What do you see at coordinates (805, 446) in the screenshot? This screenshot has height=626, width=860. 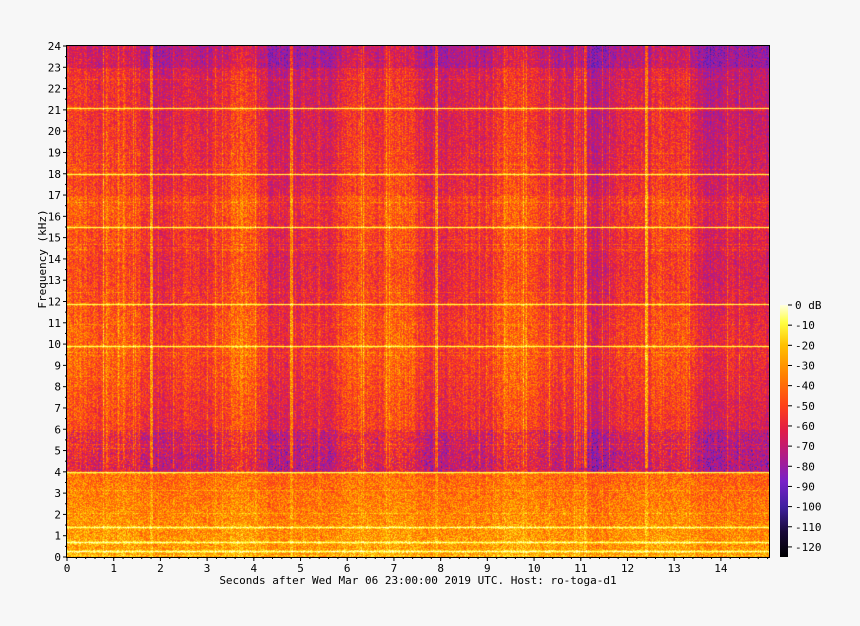 I see `colorbar-tick-label: -70` at bounding box center [805, 446].